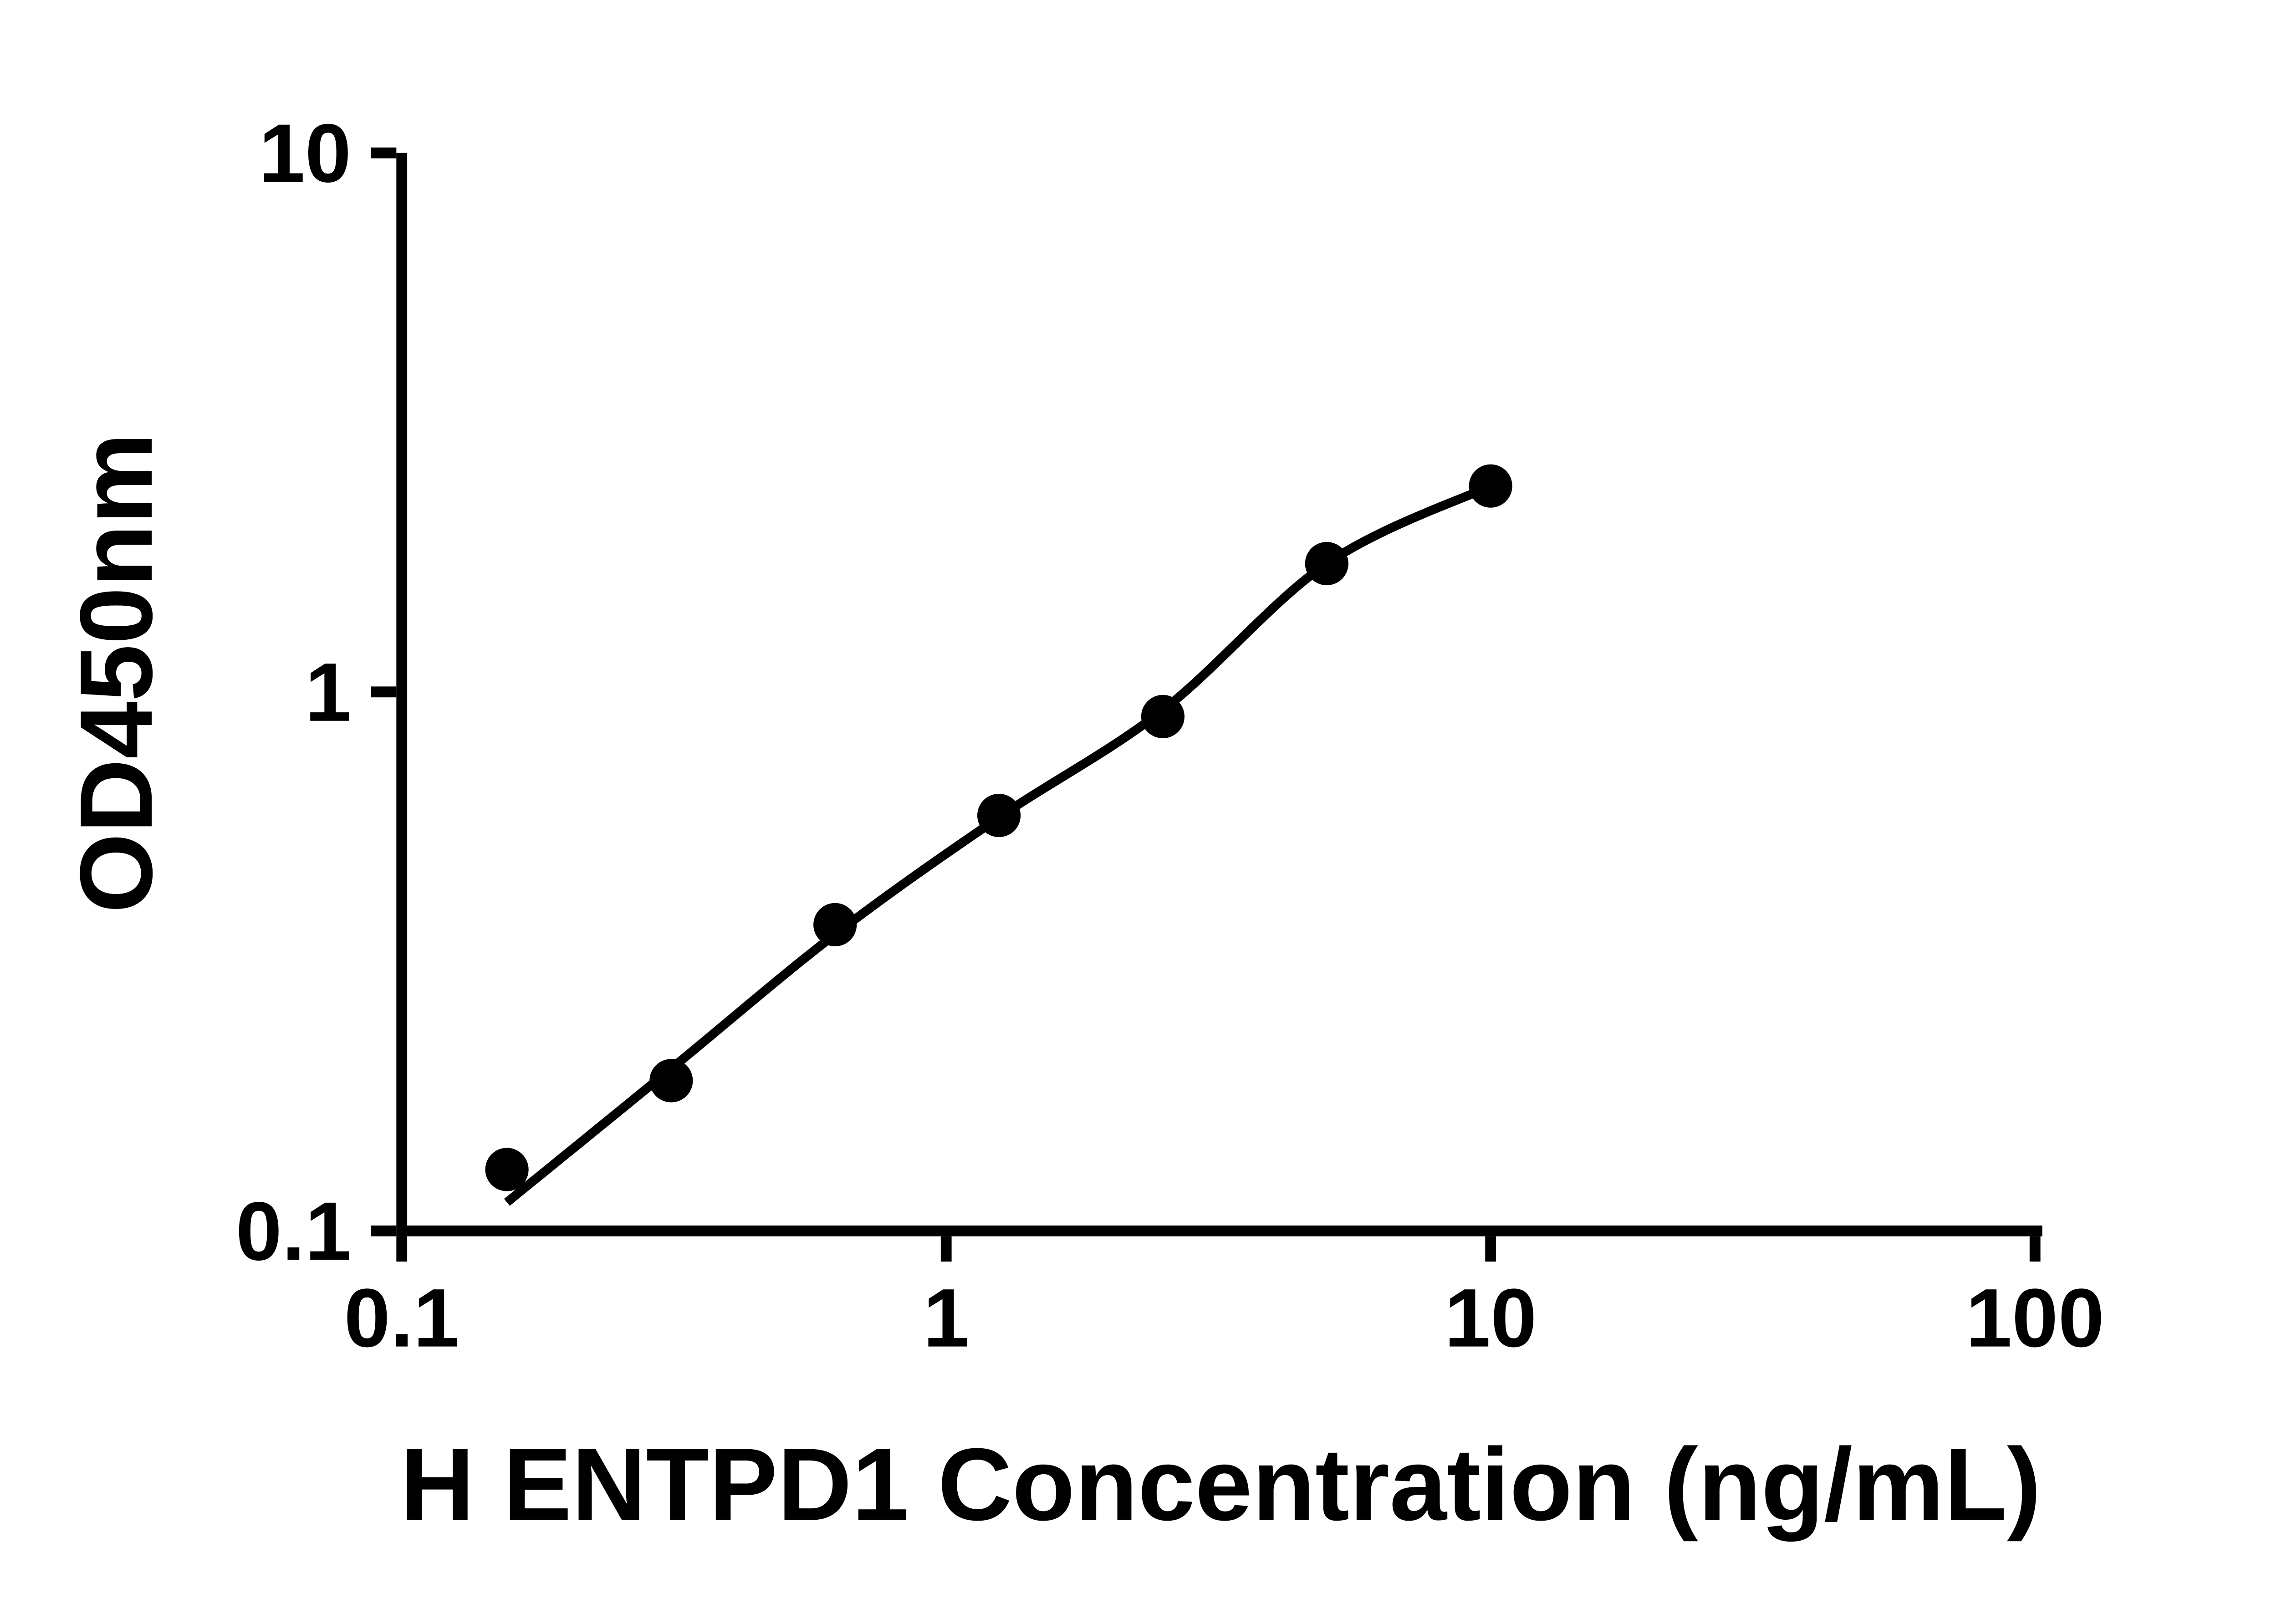  What do you see at coordinates (1221, 1484) in the screenshot?
I see `x-axis-title: H ENTPD1 Concentration (ng/mL)` at bounding box center [1221, 1484].